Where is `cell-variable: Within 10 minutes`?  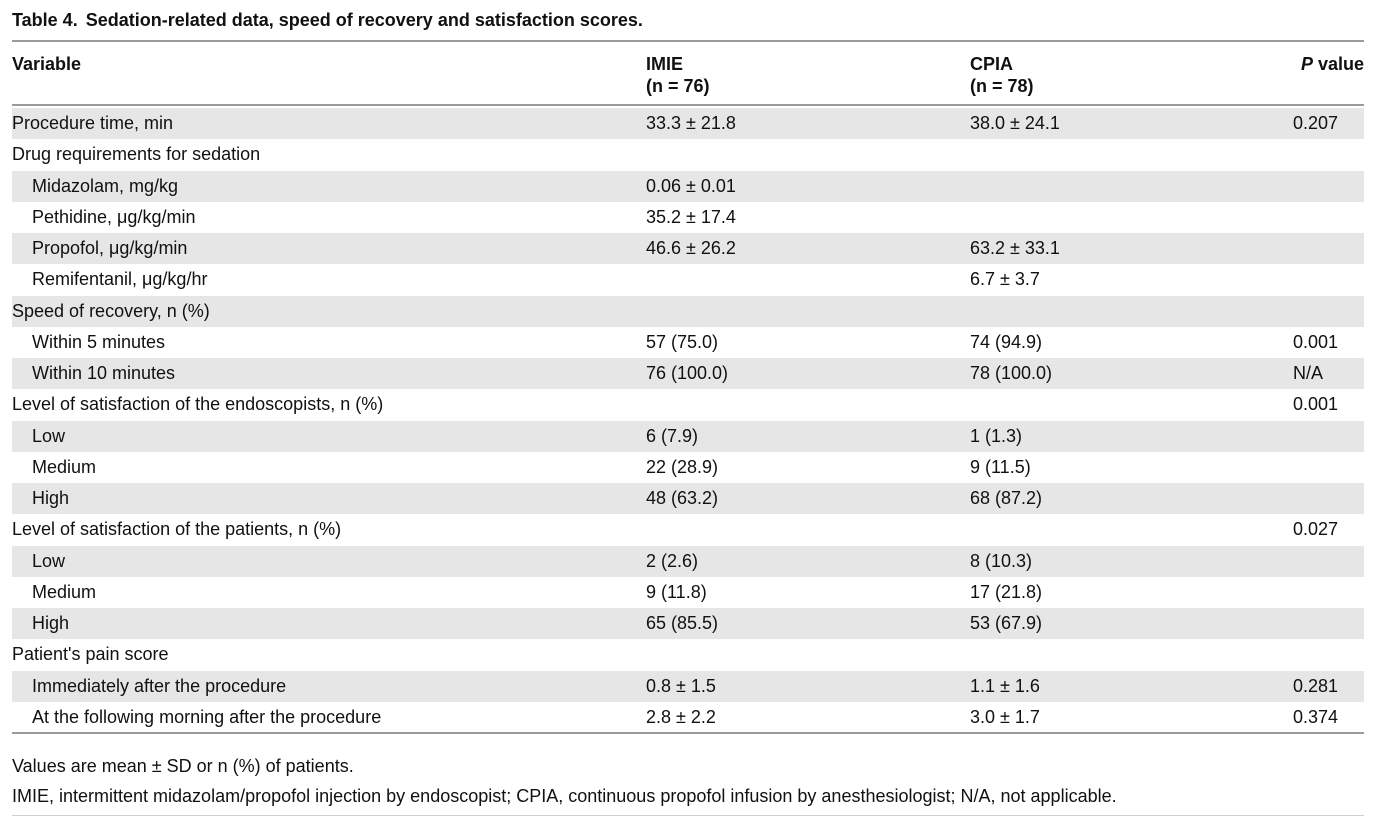 cell-variable: Within 10 minutes is located at coordinates (104, 373).